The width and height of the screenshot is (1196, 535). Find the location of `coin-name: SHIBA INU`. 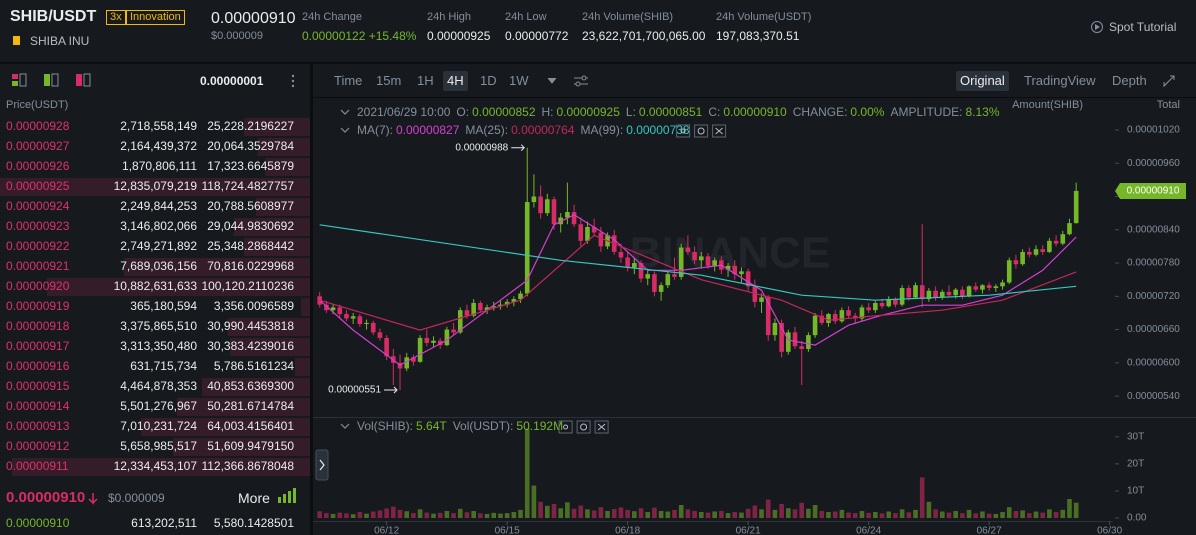

coin-name: SHIBA INU is located at coordinates (60, 41).